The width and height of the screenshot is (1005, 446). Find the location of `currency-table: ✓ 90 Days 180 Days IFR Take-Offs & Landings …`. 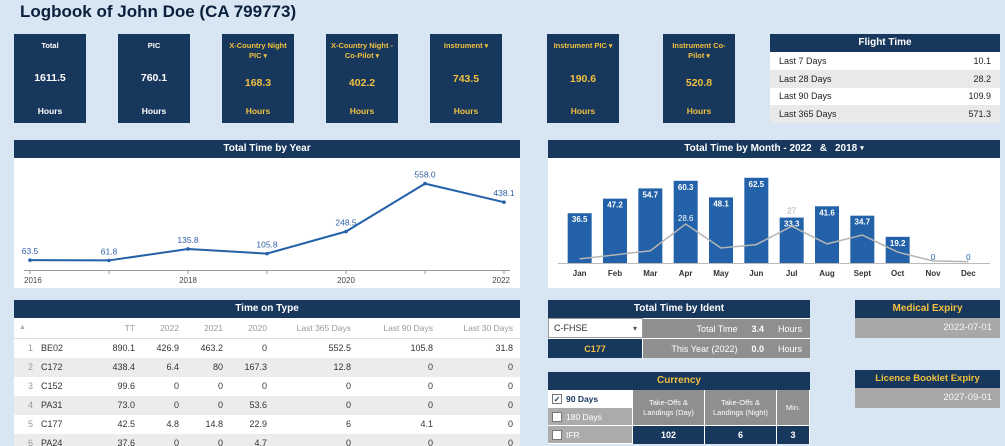

currency-table: ✓ 90 Days 180 Days IFR Take-Offs & Landings … is located at coordinates (679, 417).